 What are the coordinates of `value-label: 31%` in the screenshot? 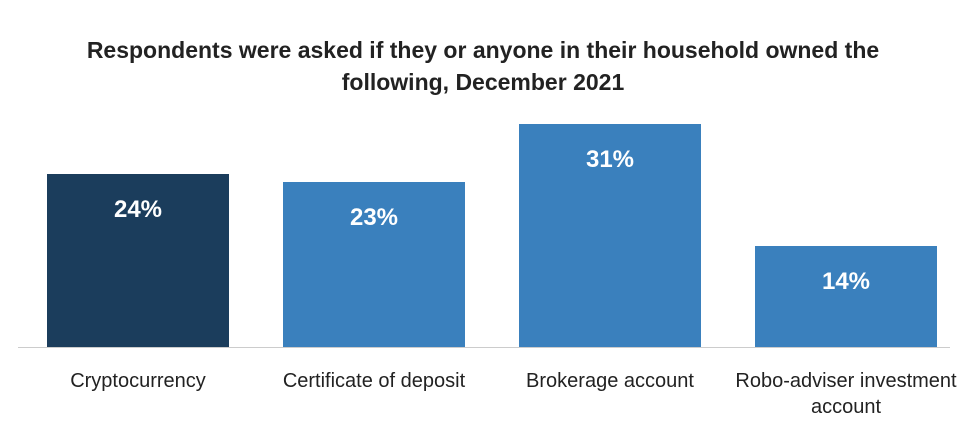 It's located at (610, 159).